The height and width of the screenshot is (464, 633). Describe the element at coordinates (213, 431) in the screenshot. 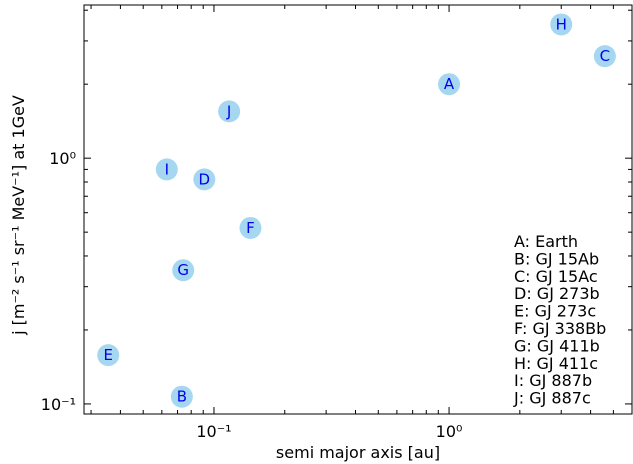

I see `x-tick-label: 10⁻¹` at that location.